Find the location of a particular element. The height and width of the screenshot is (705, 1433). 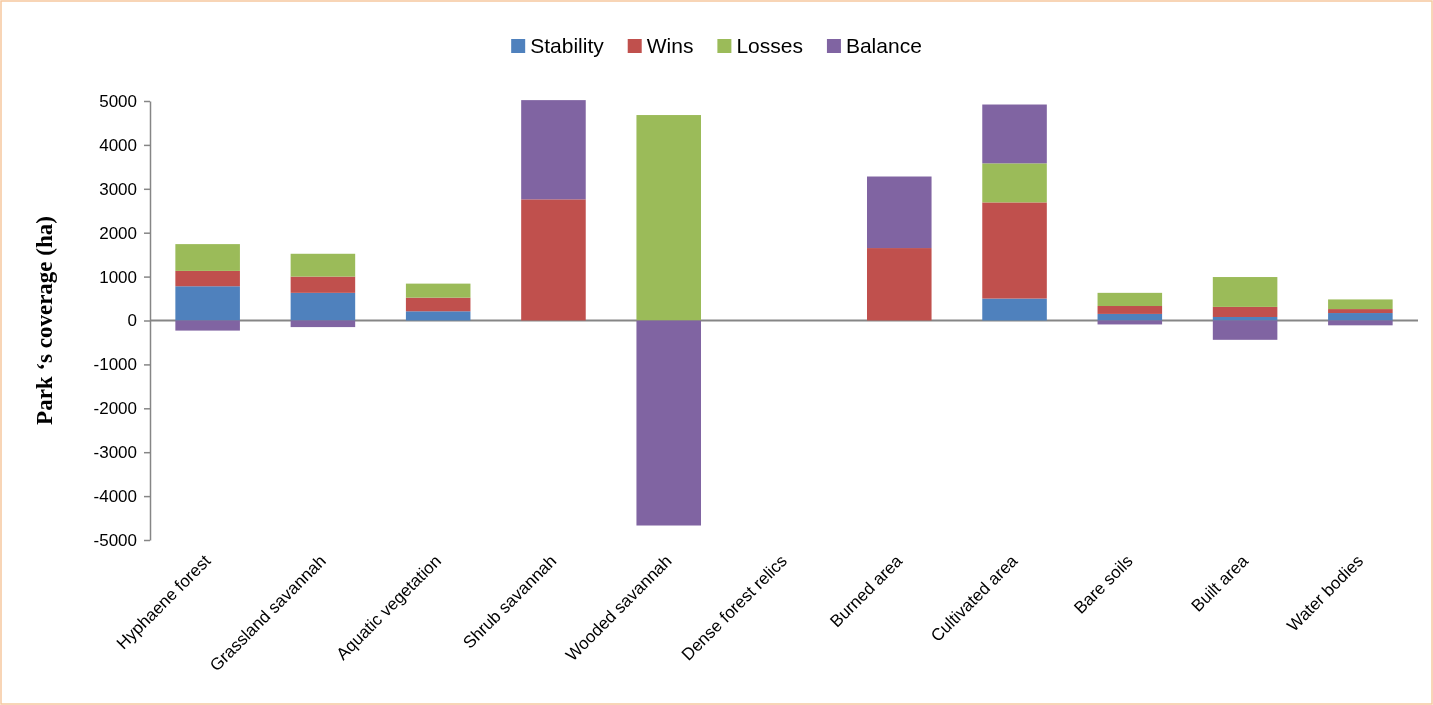

y-tick-label: -4000 is located at coordinates (115, 497).